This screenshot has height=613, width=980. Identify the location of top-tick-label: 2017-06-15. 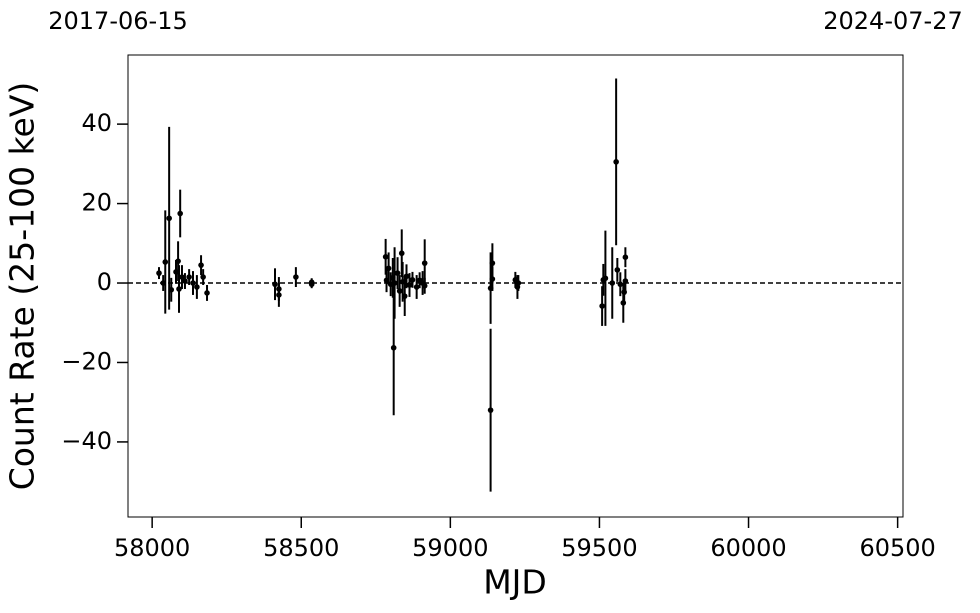
(117, 21).